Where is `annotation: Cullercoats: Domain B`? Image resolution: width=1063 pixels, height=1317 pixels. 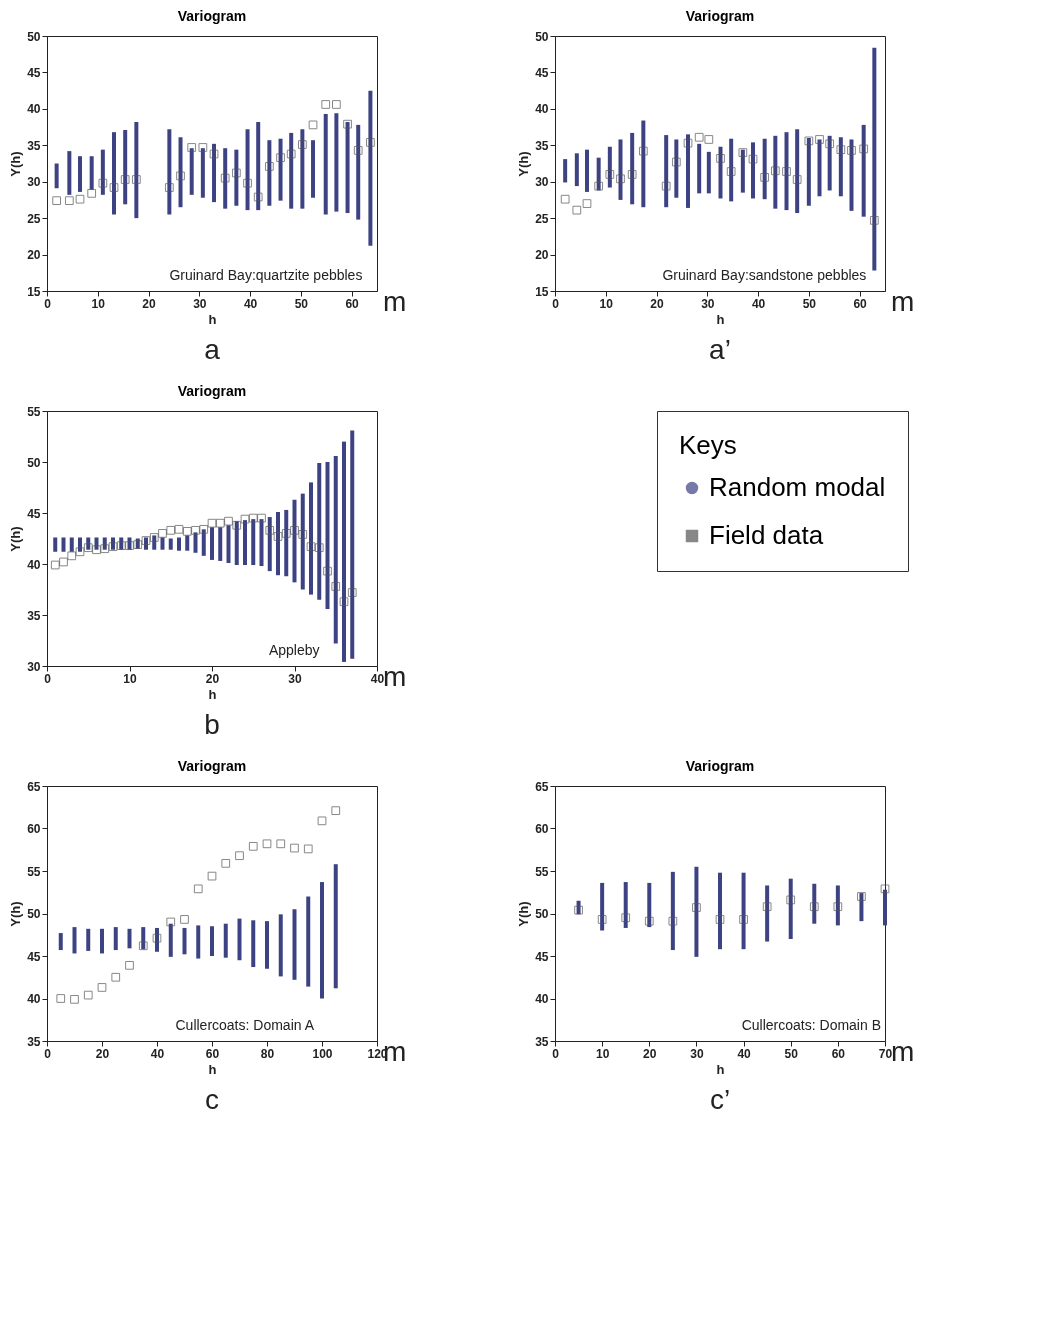
annotation: Cullercoats: Domain B is located at coordinates (811, 1025).